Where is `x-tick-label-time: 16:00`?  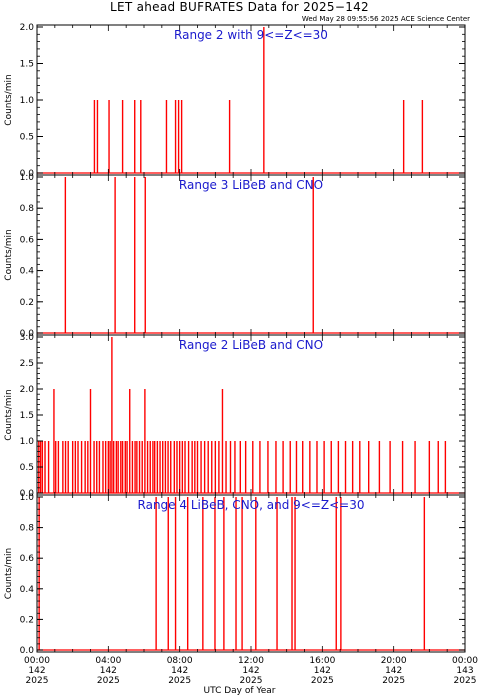 x-tick-label-time: 16:00 is located at coordinates (322, 661).